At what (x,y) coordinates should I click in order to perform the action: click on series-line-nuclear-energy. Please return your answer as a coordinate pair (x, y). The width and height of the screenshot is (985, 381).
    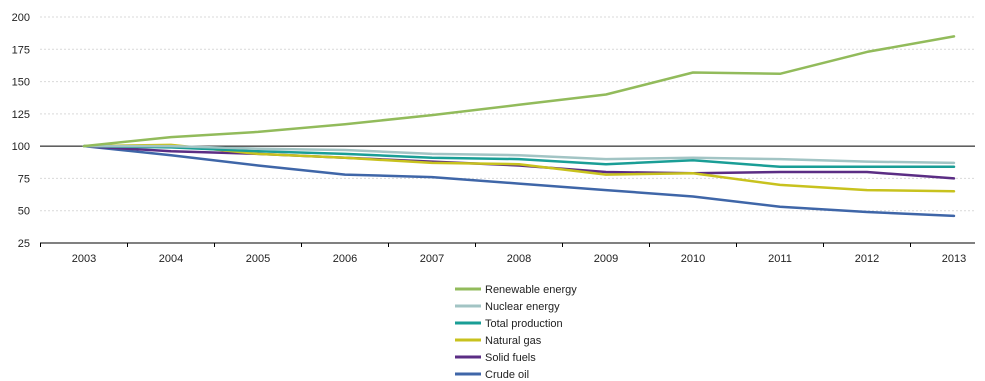
    Looking at the image, I should click on (519, 154).